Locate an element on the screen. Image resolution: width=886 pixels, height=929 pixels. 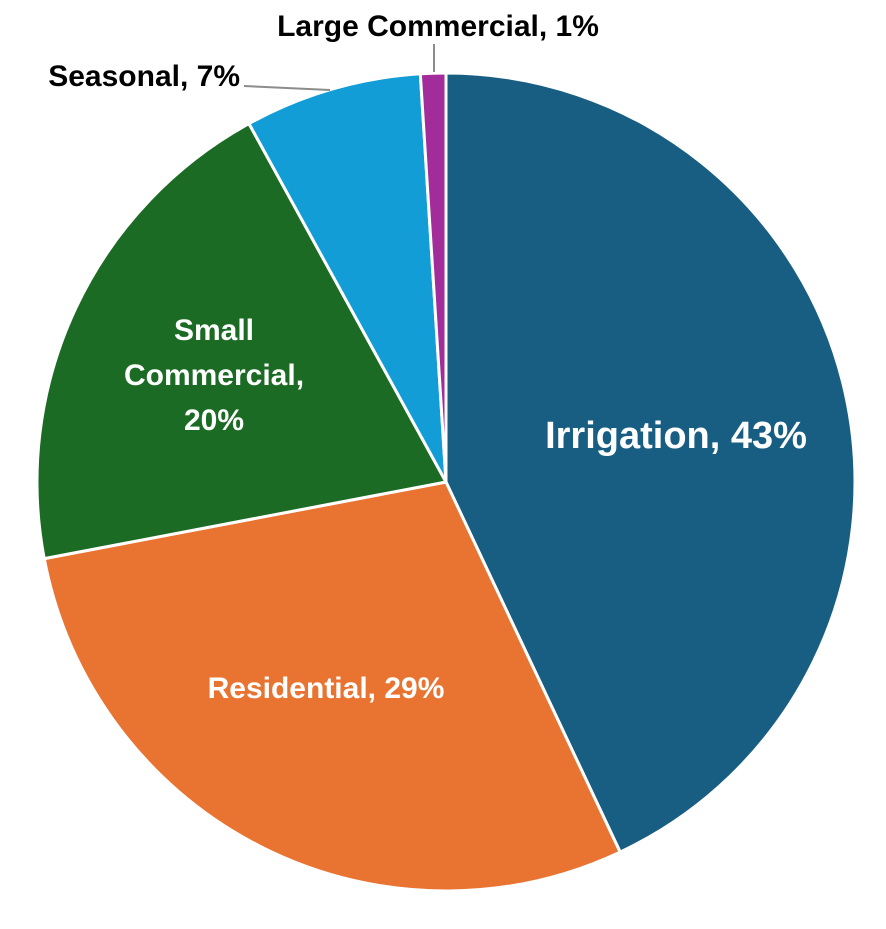
leader-line-seasonal is located at coordinates (287, 88).